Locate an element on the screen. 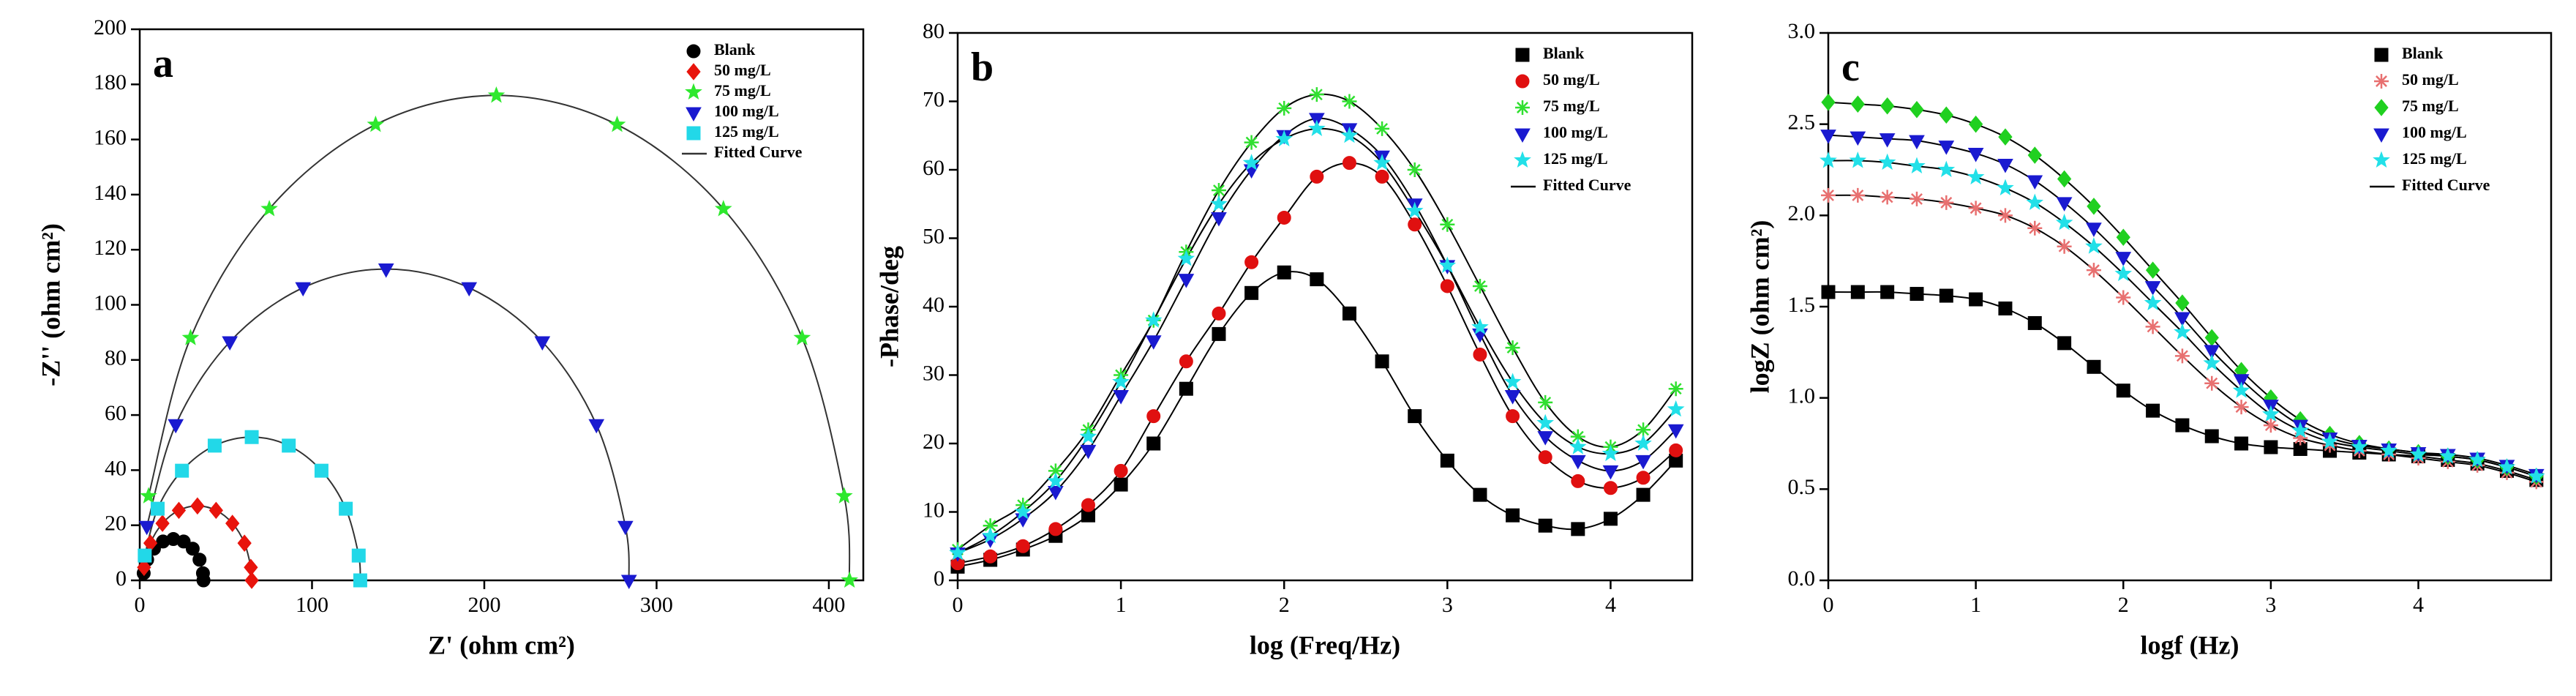 The height and width of the screenshot is (696, 2576). y-axis-label: -Z'' (ohm cm²) is located at coordinates (51, 304).